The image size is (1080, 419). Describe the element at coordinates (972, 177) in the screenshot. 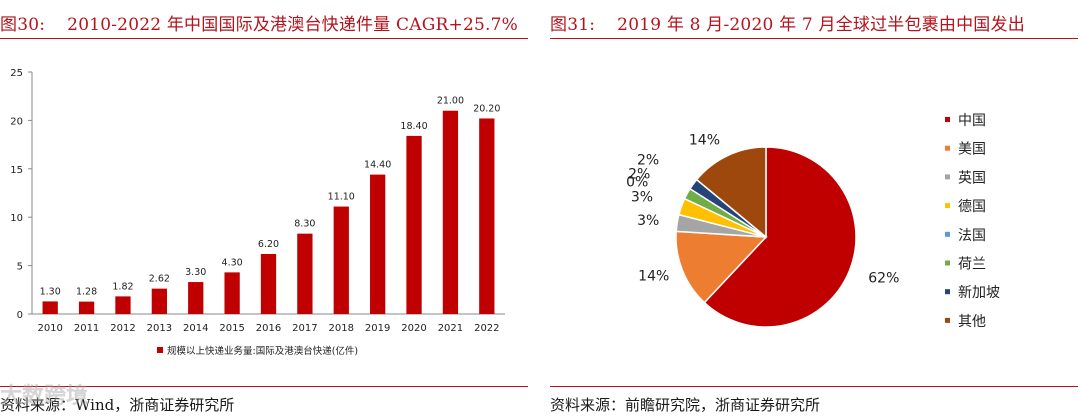

I see `legend-label: 英国` at that location.